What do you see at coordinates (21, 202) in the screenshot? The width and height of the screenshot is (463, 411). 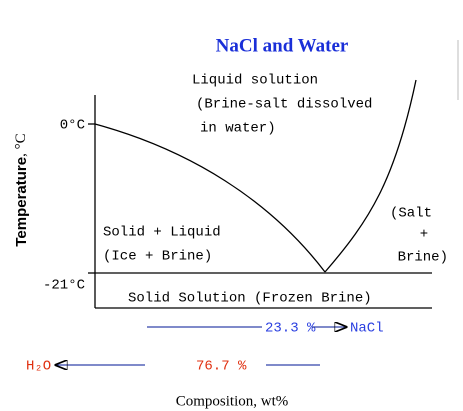 I see `y-label: Temperature` at bounding box center [21, 202].